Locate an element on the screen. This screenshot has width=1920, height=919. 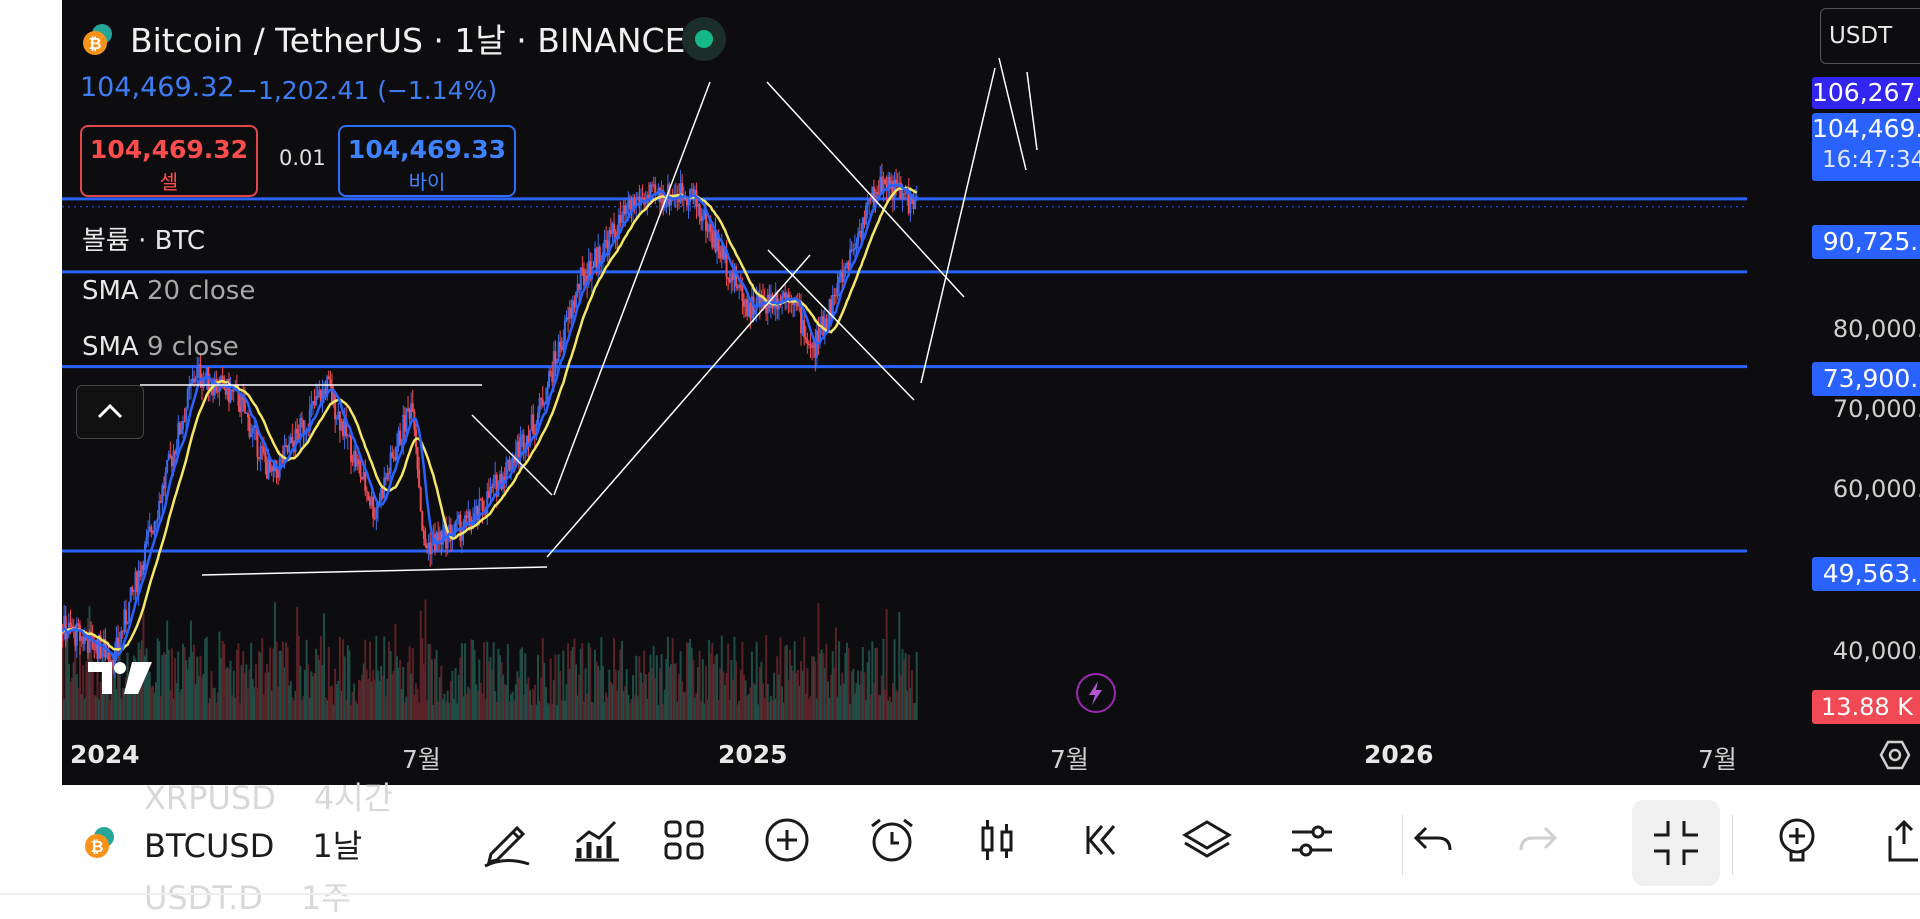
chart-type-button is located at coordinates (997, 840).